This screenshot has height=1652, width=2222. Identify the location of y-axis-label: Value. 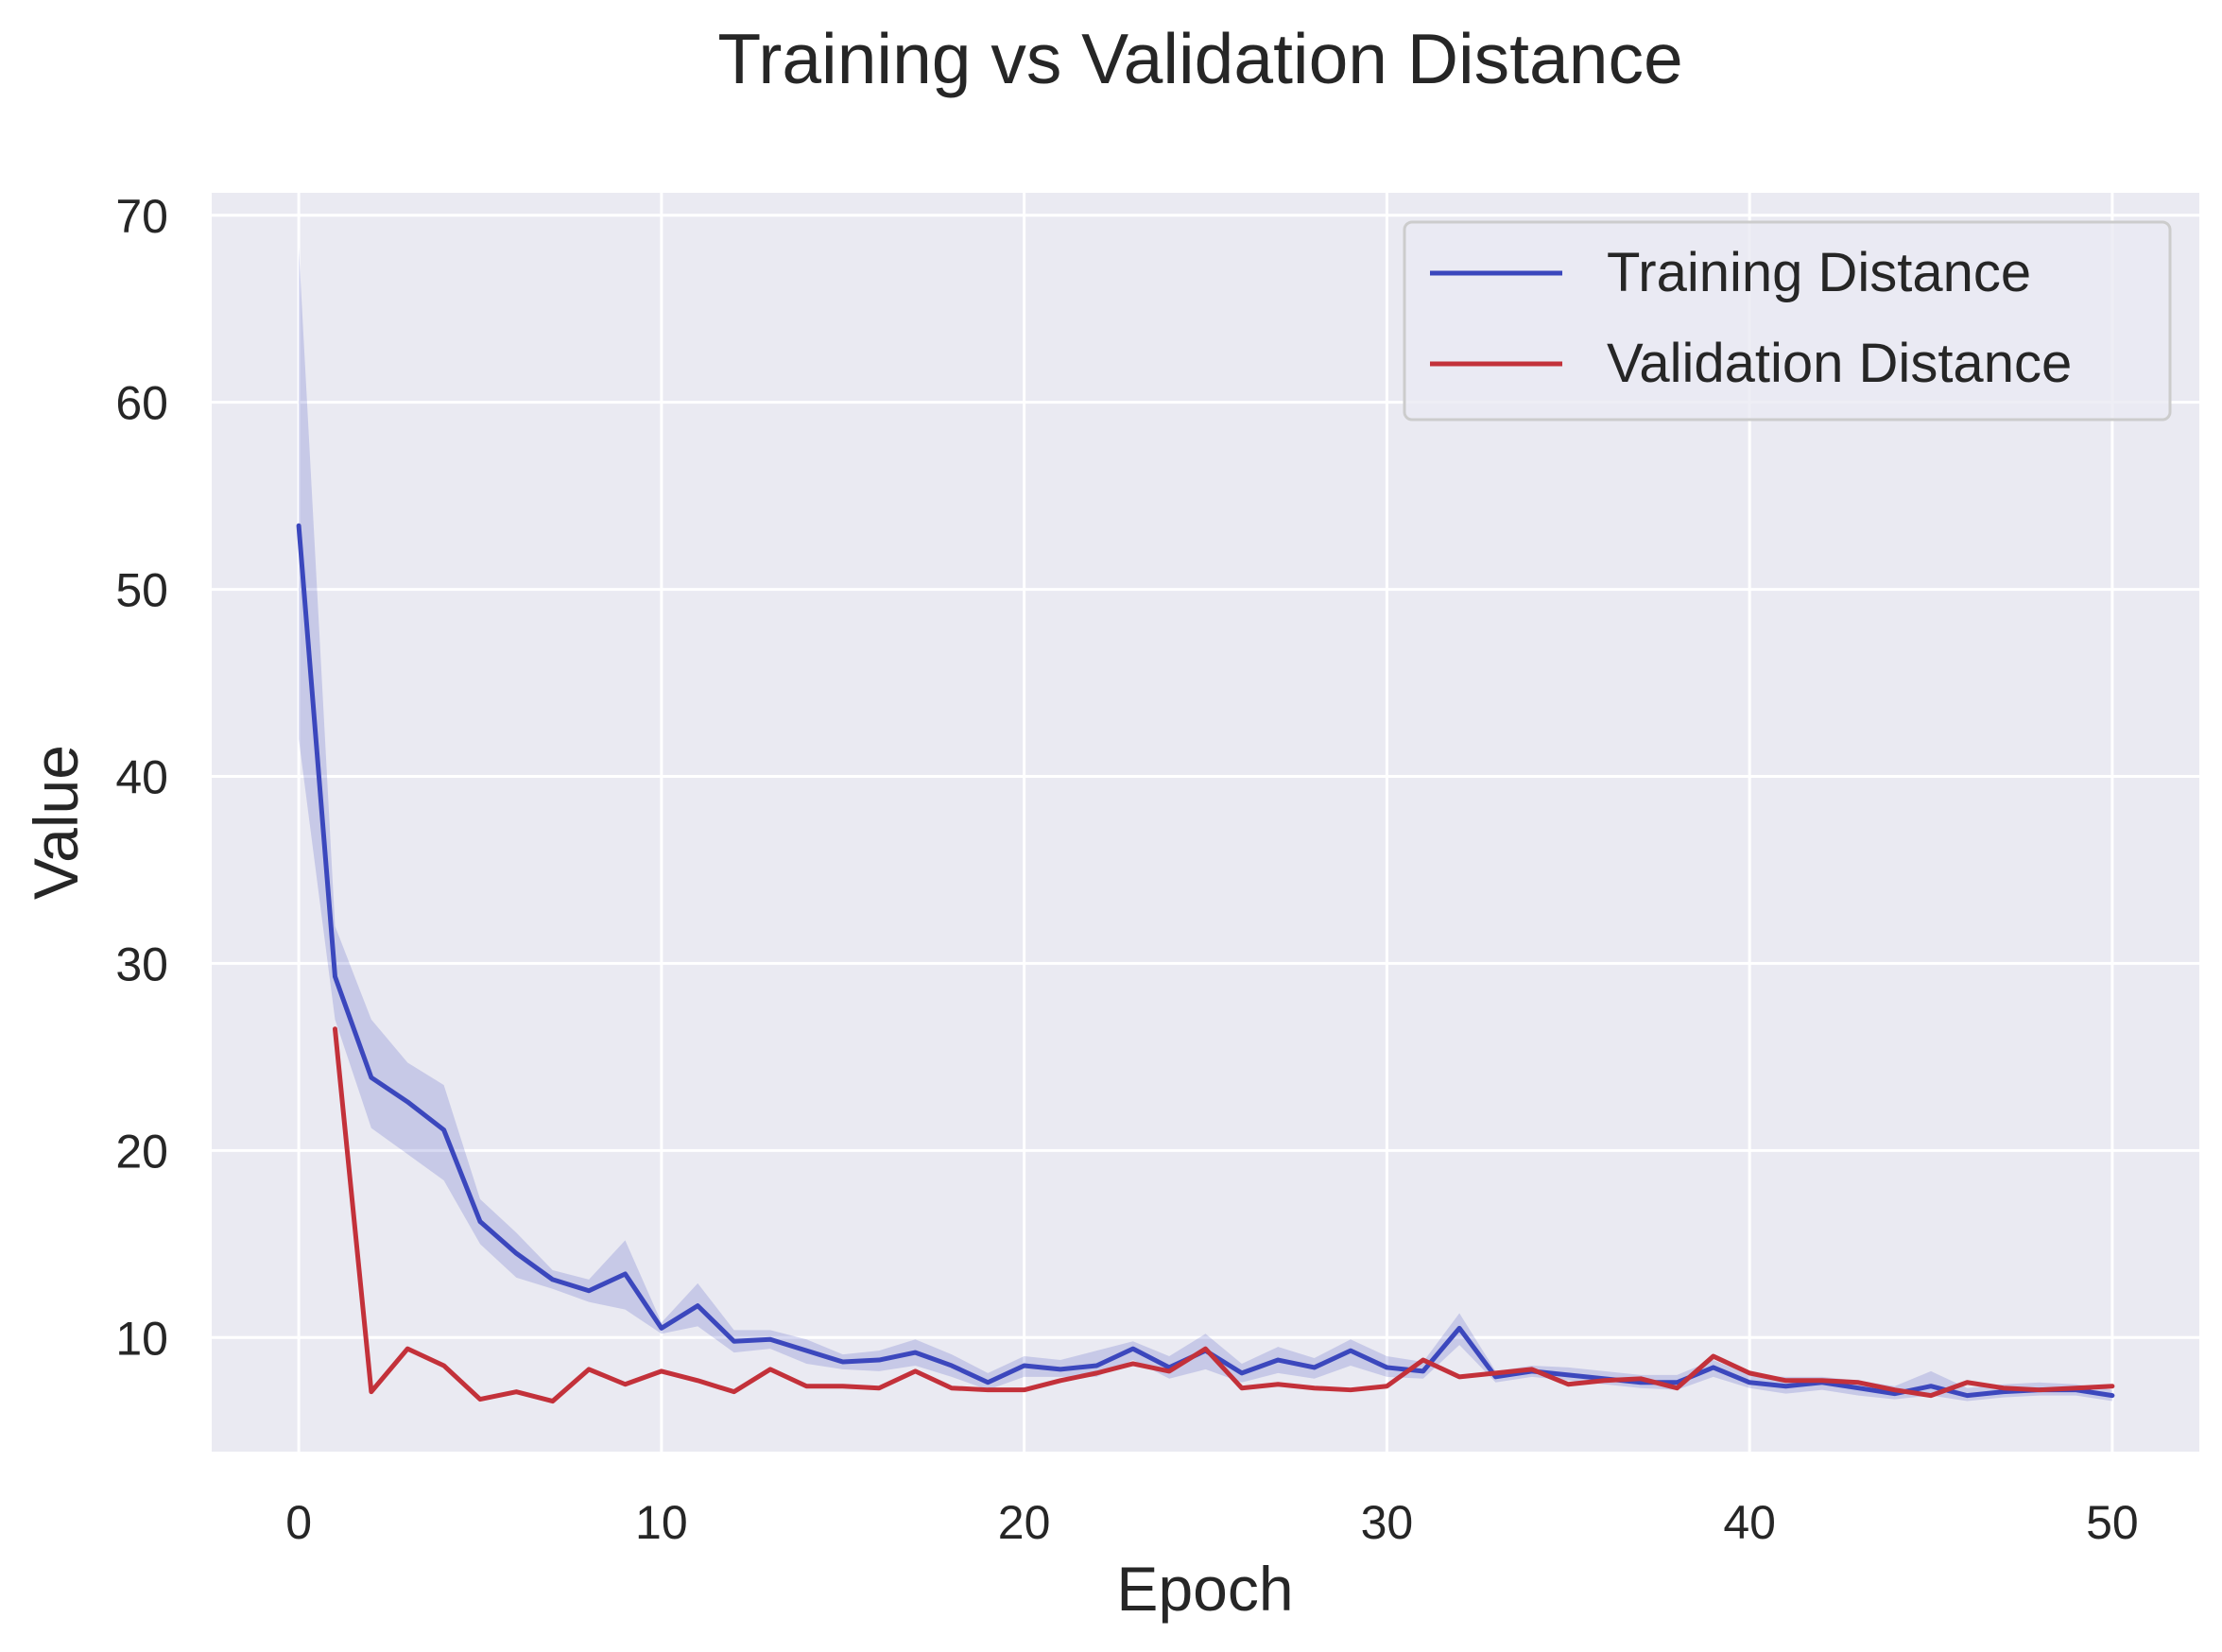
(56, 822).